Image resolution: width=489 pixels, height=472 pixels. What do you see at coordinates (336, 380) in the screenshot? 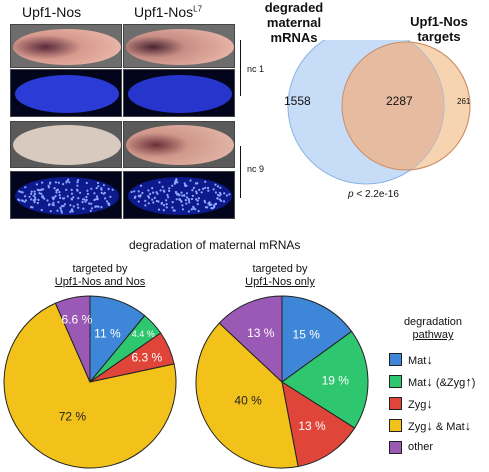
I see `pie-slice-label: 19 %` at bounding box center [336, 380].